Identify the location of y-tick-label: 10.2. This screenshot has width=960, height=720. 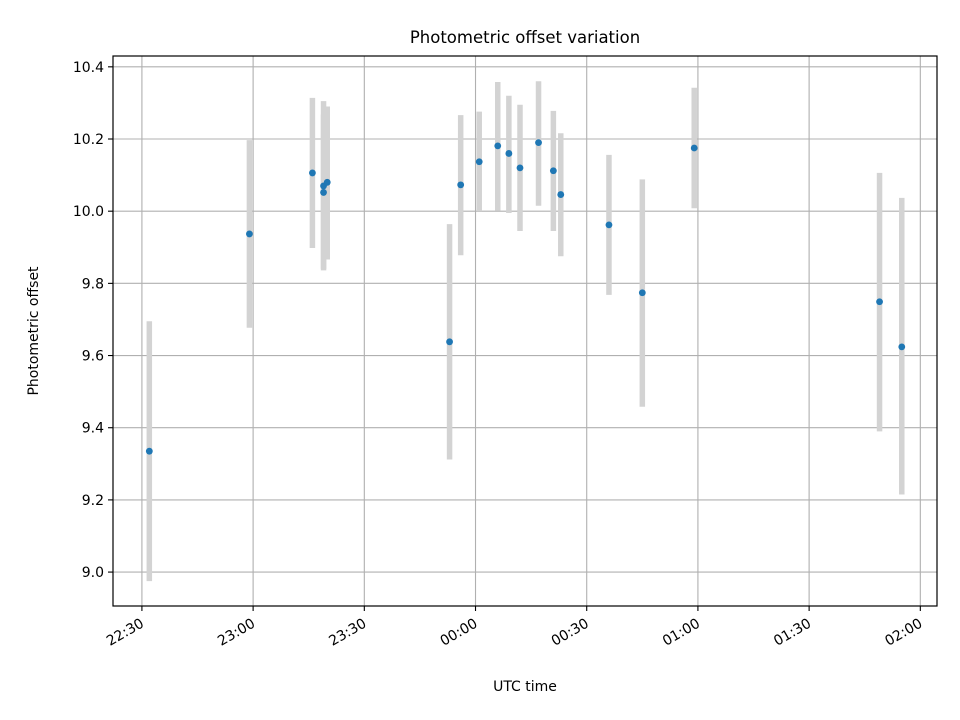
(88, 140).